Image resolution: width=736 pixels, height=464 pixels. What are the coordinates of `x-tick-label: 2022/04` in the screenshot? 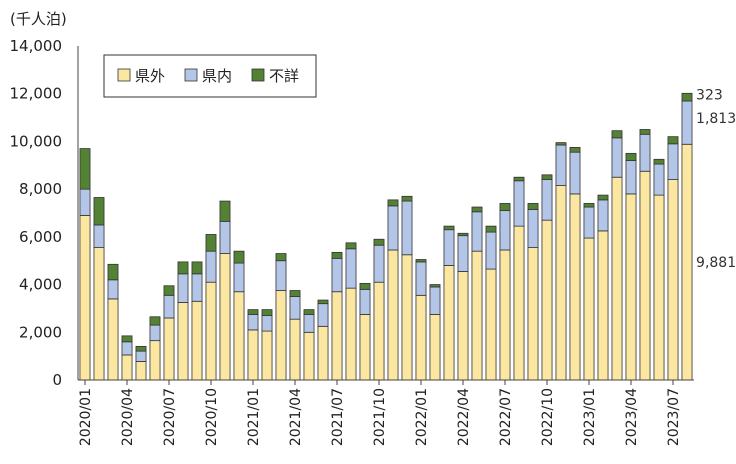 It's located at (464, 417).